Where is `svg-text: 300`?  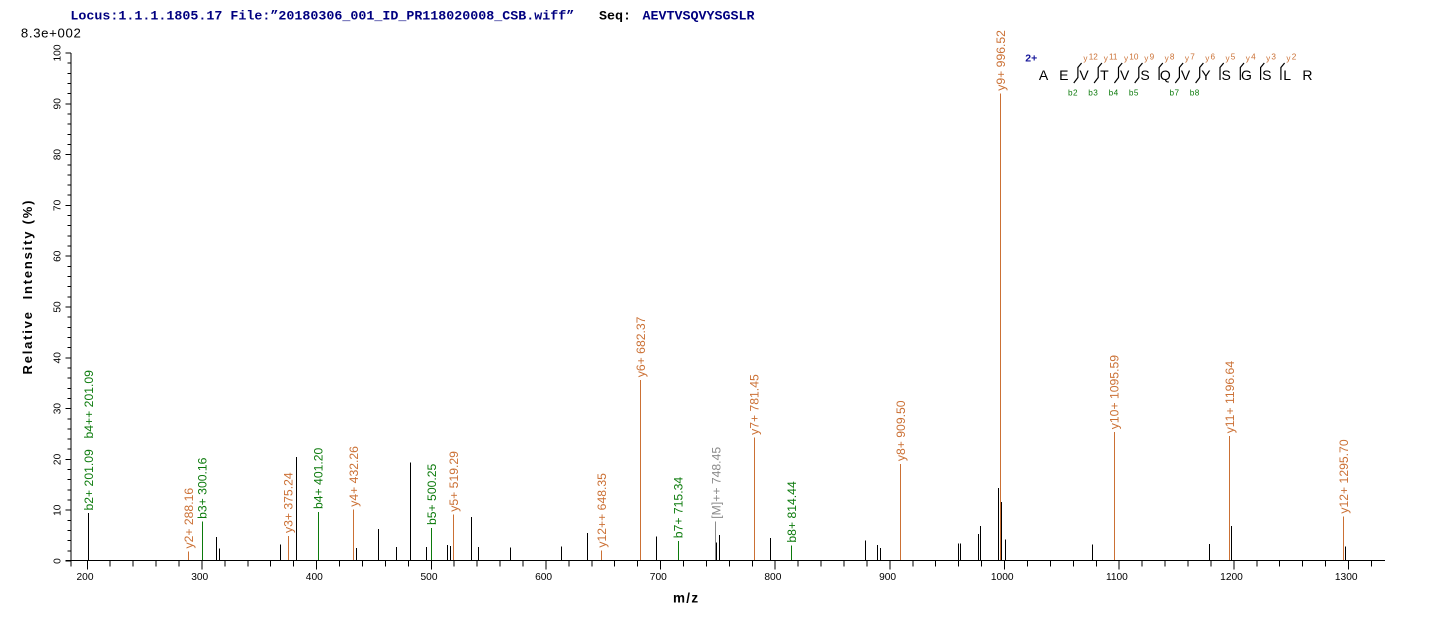
svg-text: 300 is located at coordinates (199, 577).